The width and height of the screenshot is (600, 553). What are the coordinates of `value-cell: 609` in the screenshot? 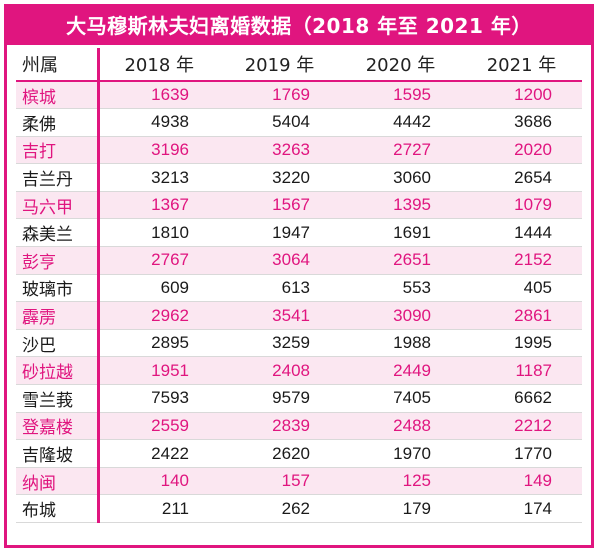 It's located at (158, 288).